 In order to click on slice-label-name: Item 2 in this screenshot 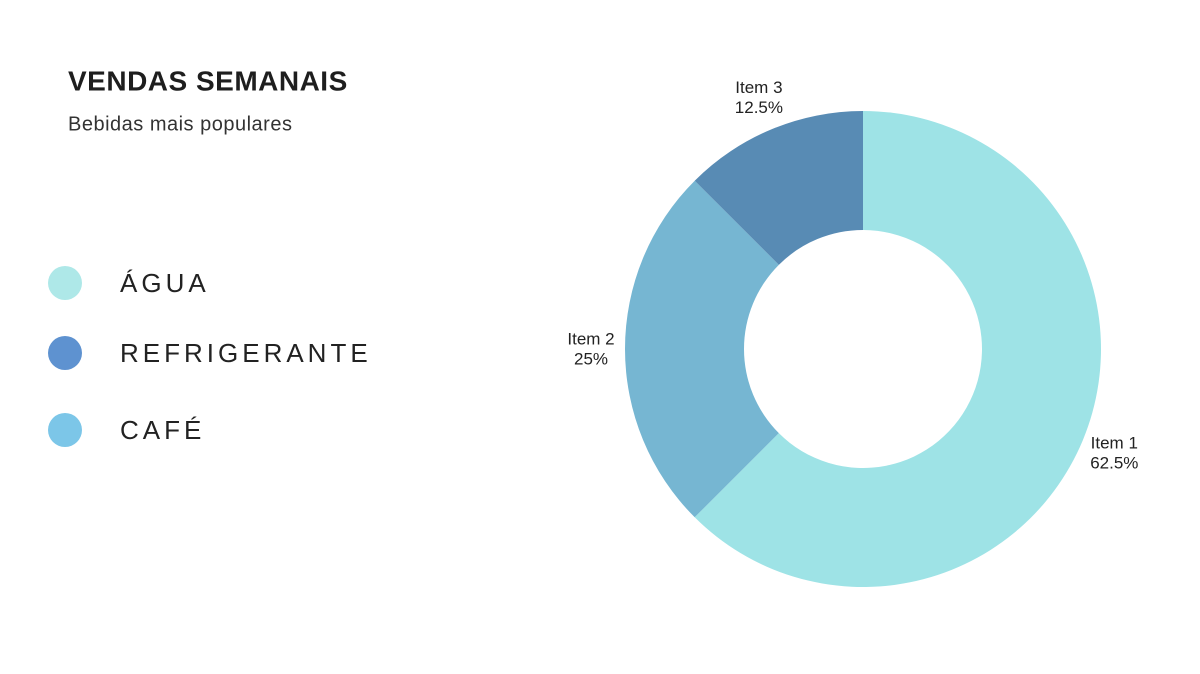, I will do `click(590, 338)`.